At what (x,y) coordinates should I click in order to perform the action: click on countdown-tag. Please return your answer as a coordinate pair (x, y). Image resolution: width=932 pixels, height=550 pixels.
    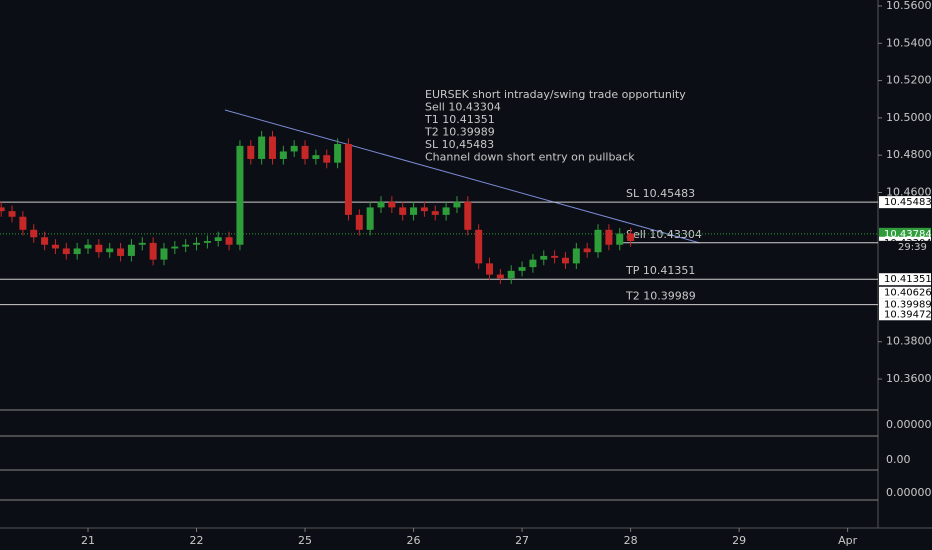
    Looking at the image, I should click on (905, 246).